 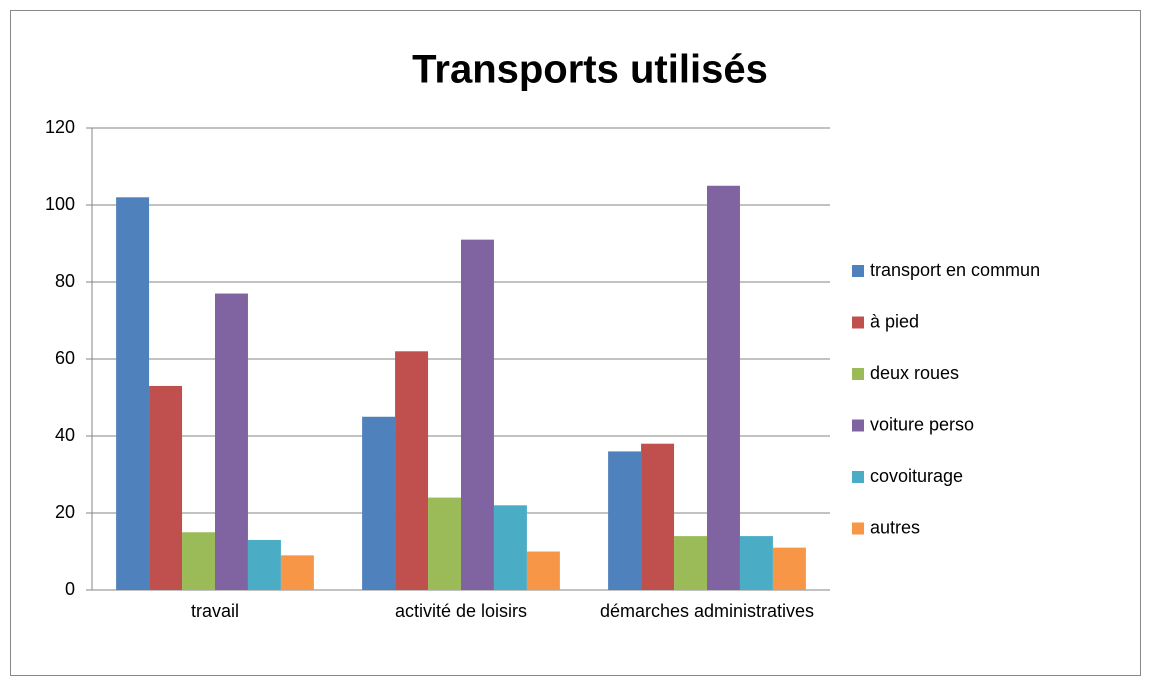 What do you see at coordinates (955, 270) in the screenshot?
I see `legend-label: transport en commun` at bounding box center [955, 270].